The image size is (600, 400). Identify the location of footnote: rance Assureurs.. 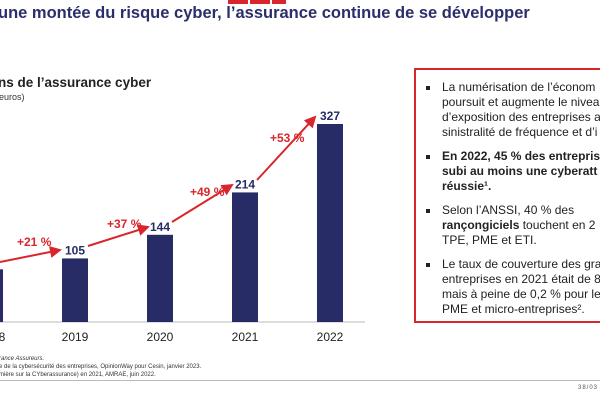
(22, 359).